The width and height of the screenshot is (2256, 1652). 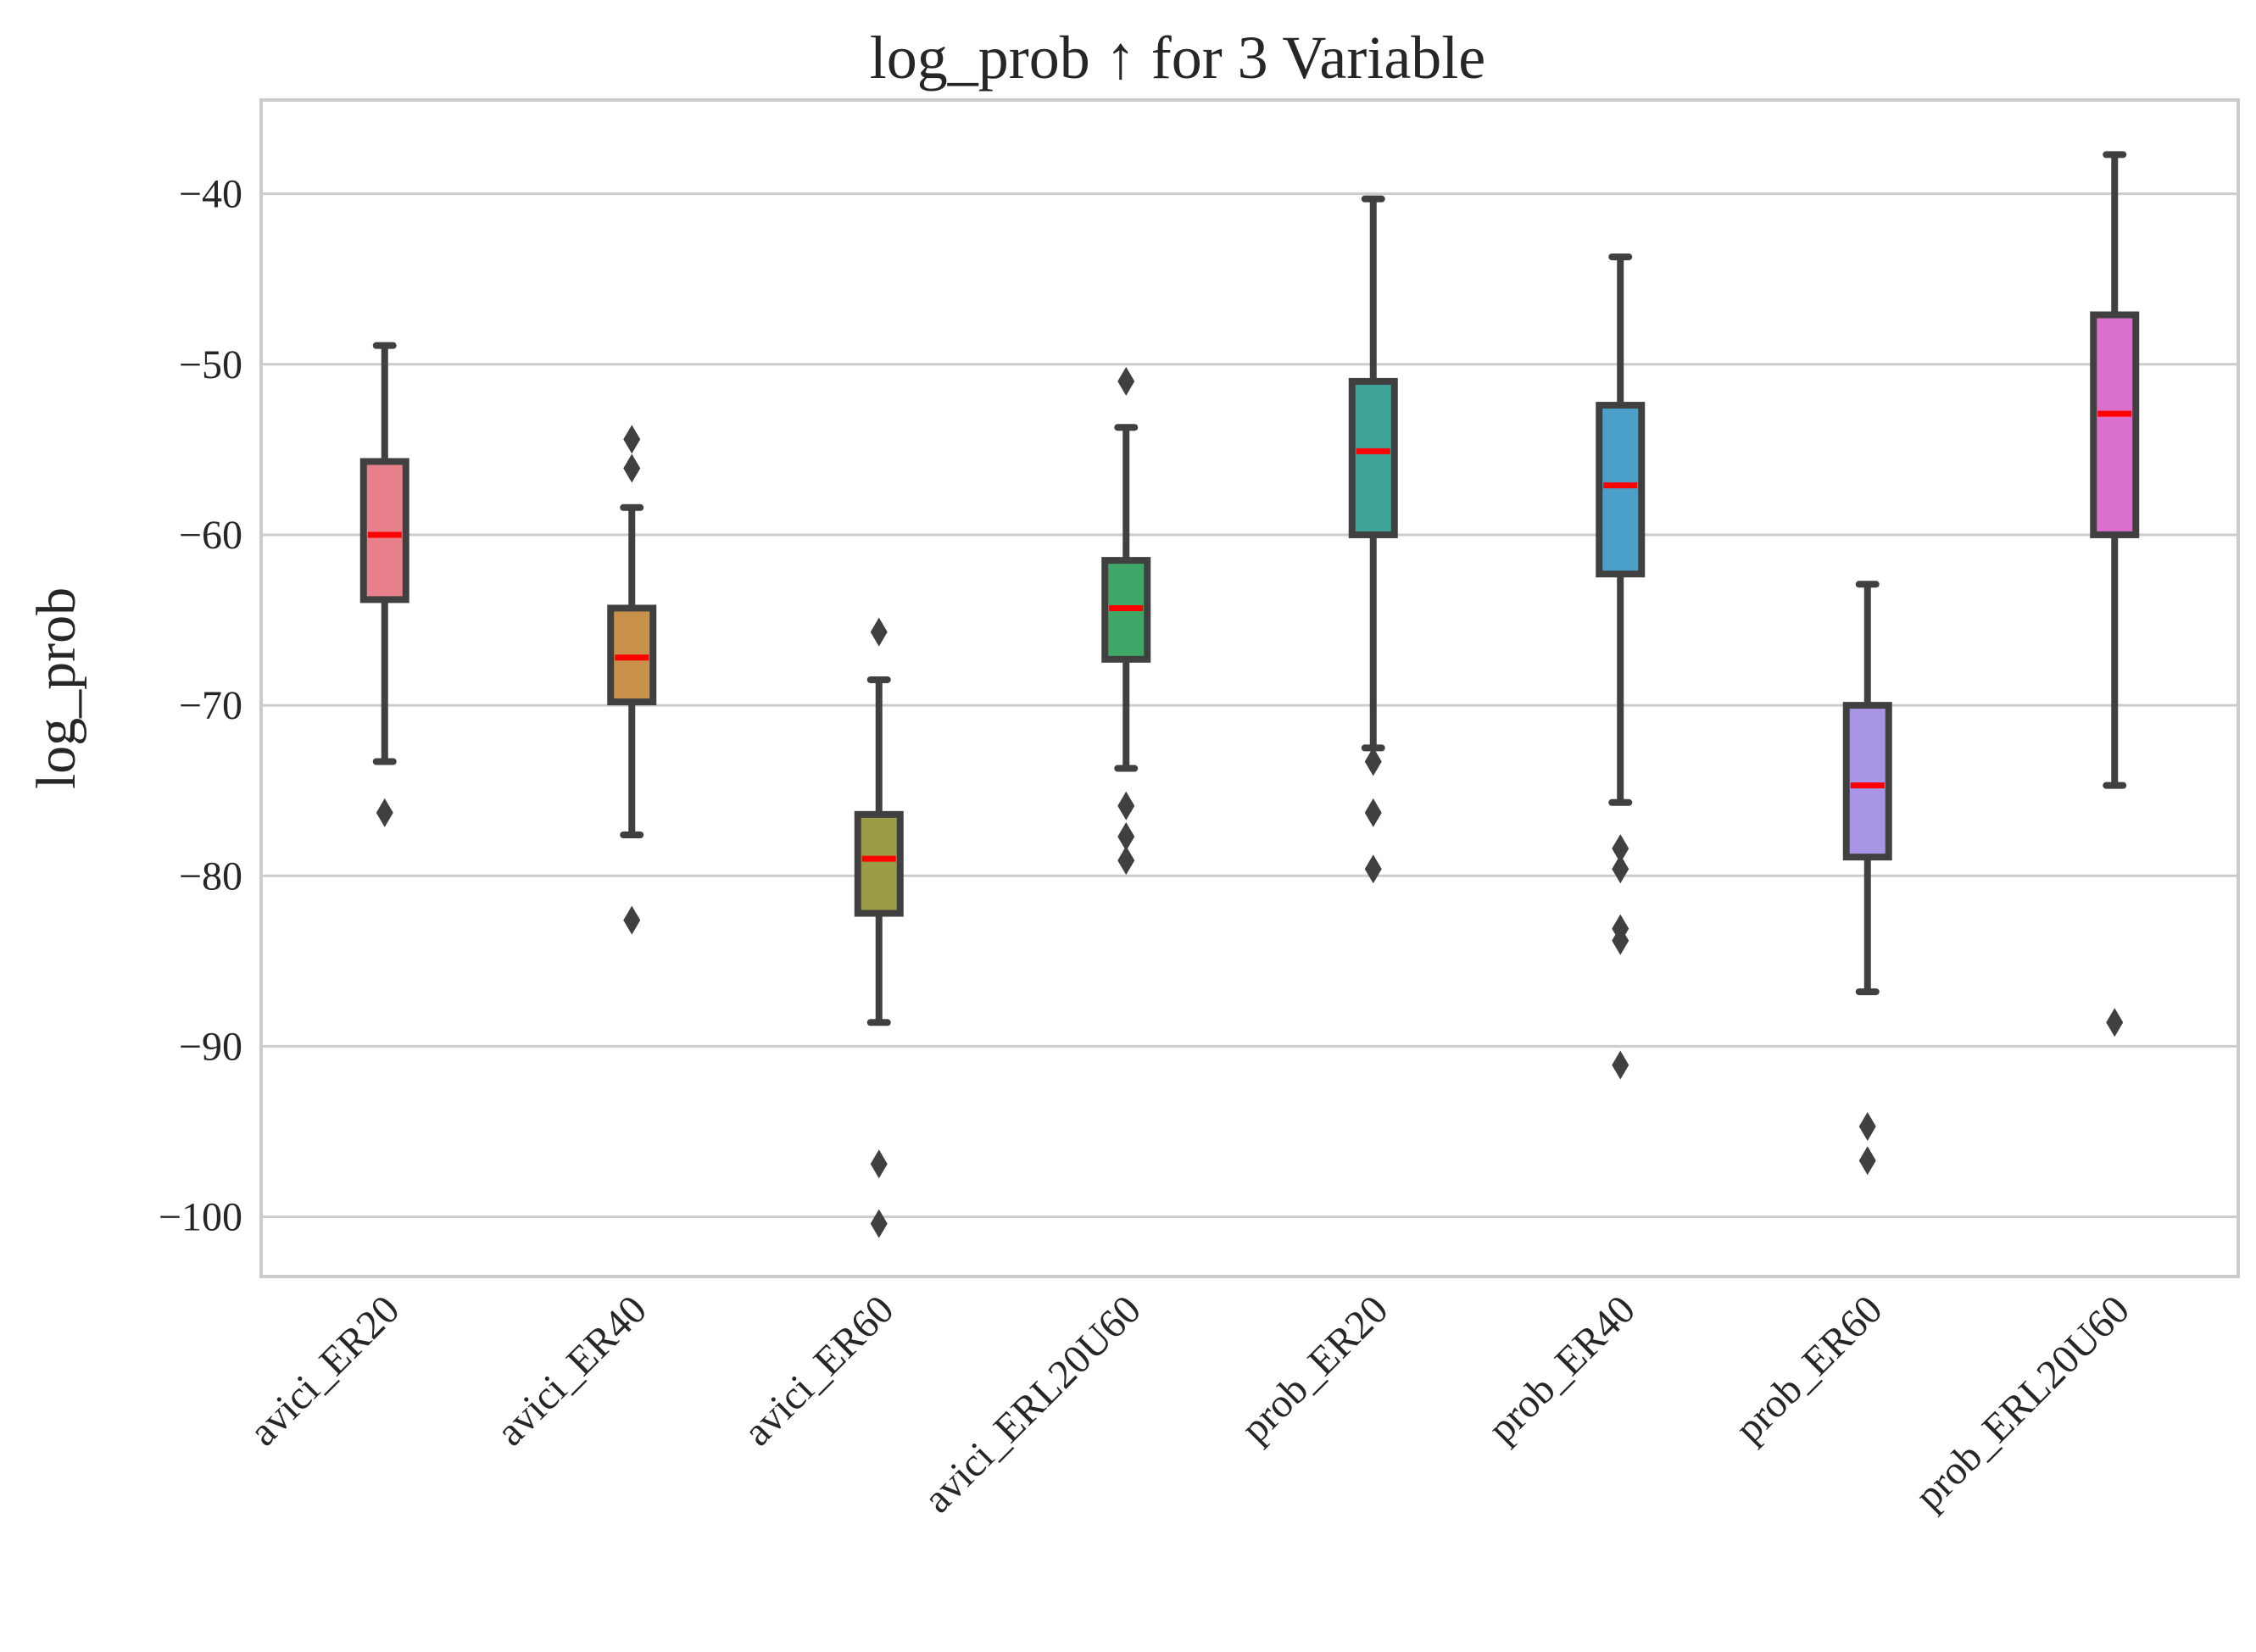 I want to click on box-prob_ER60, so click(x=1867, y=878).